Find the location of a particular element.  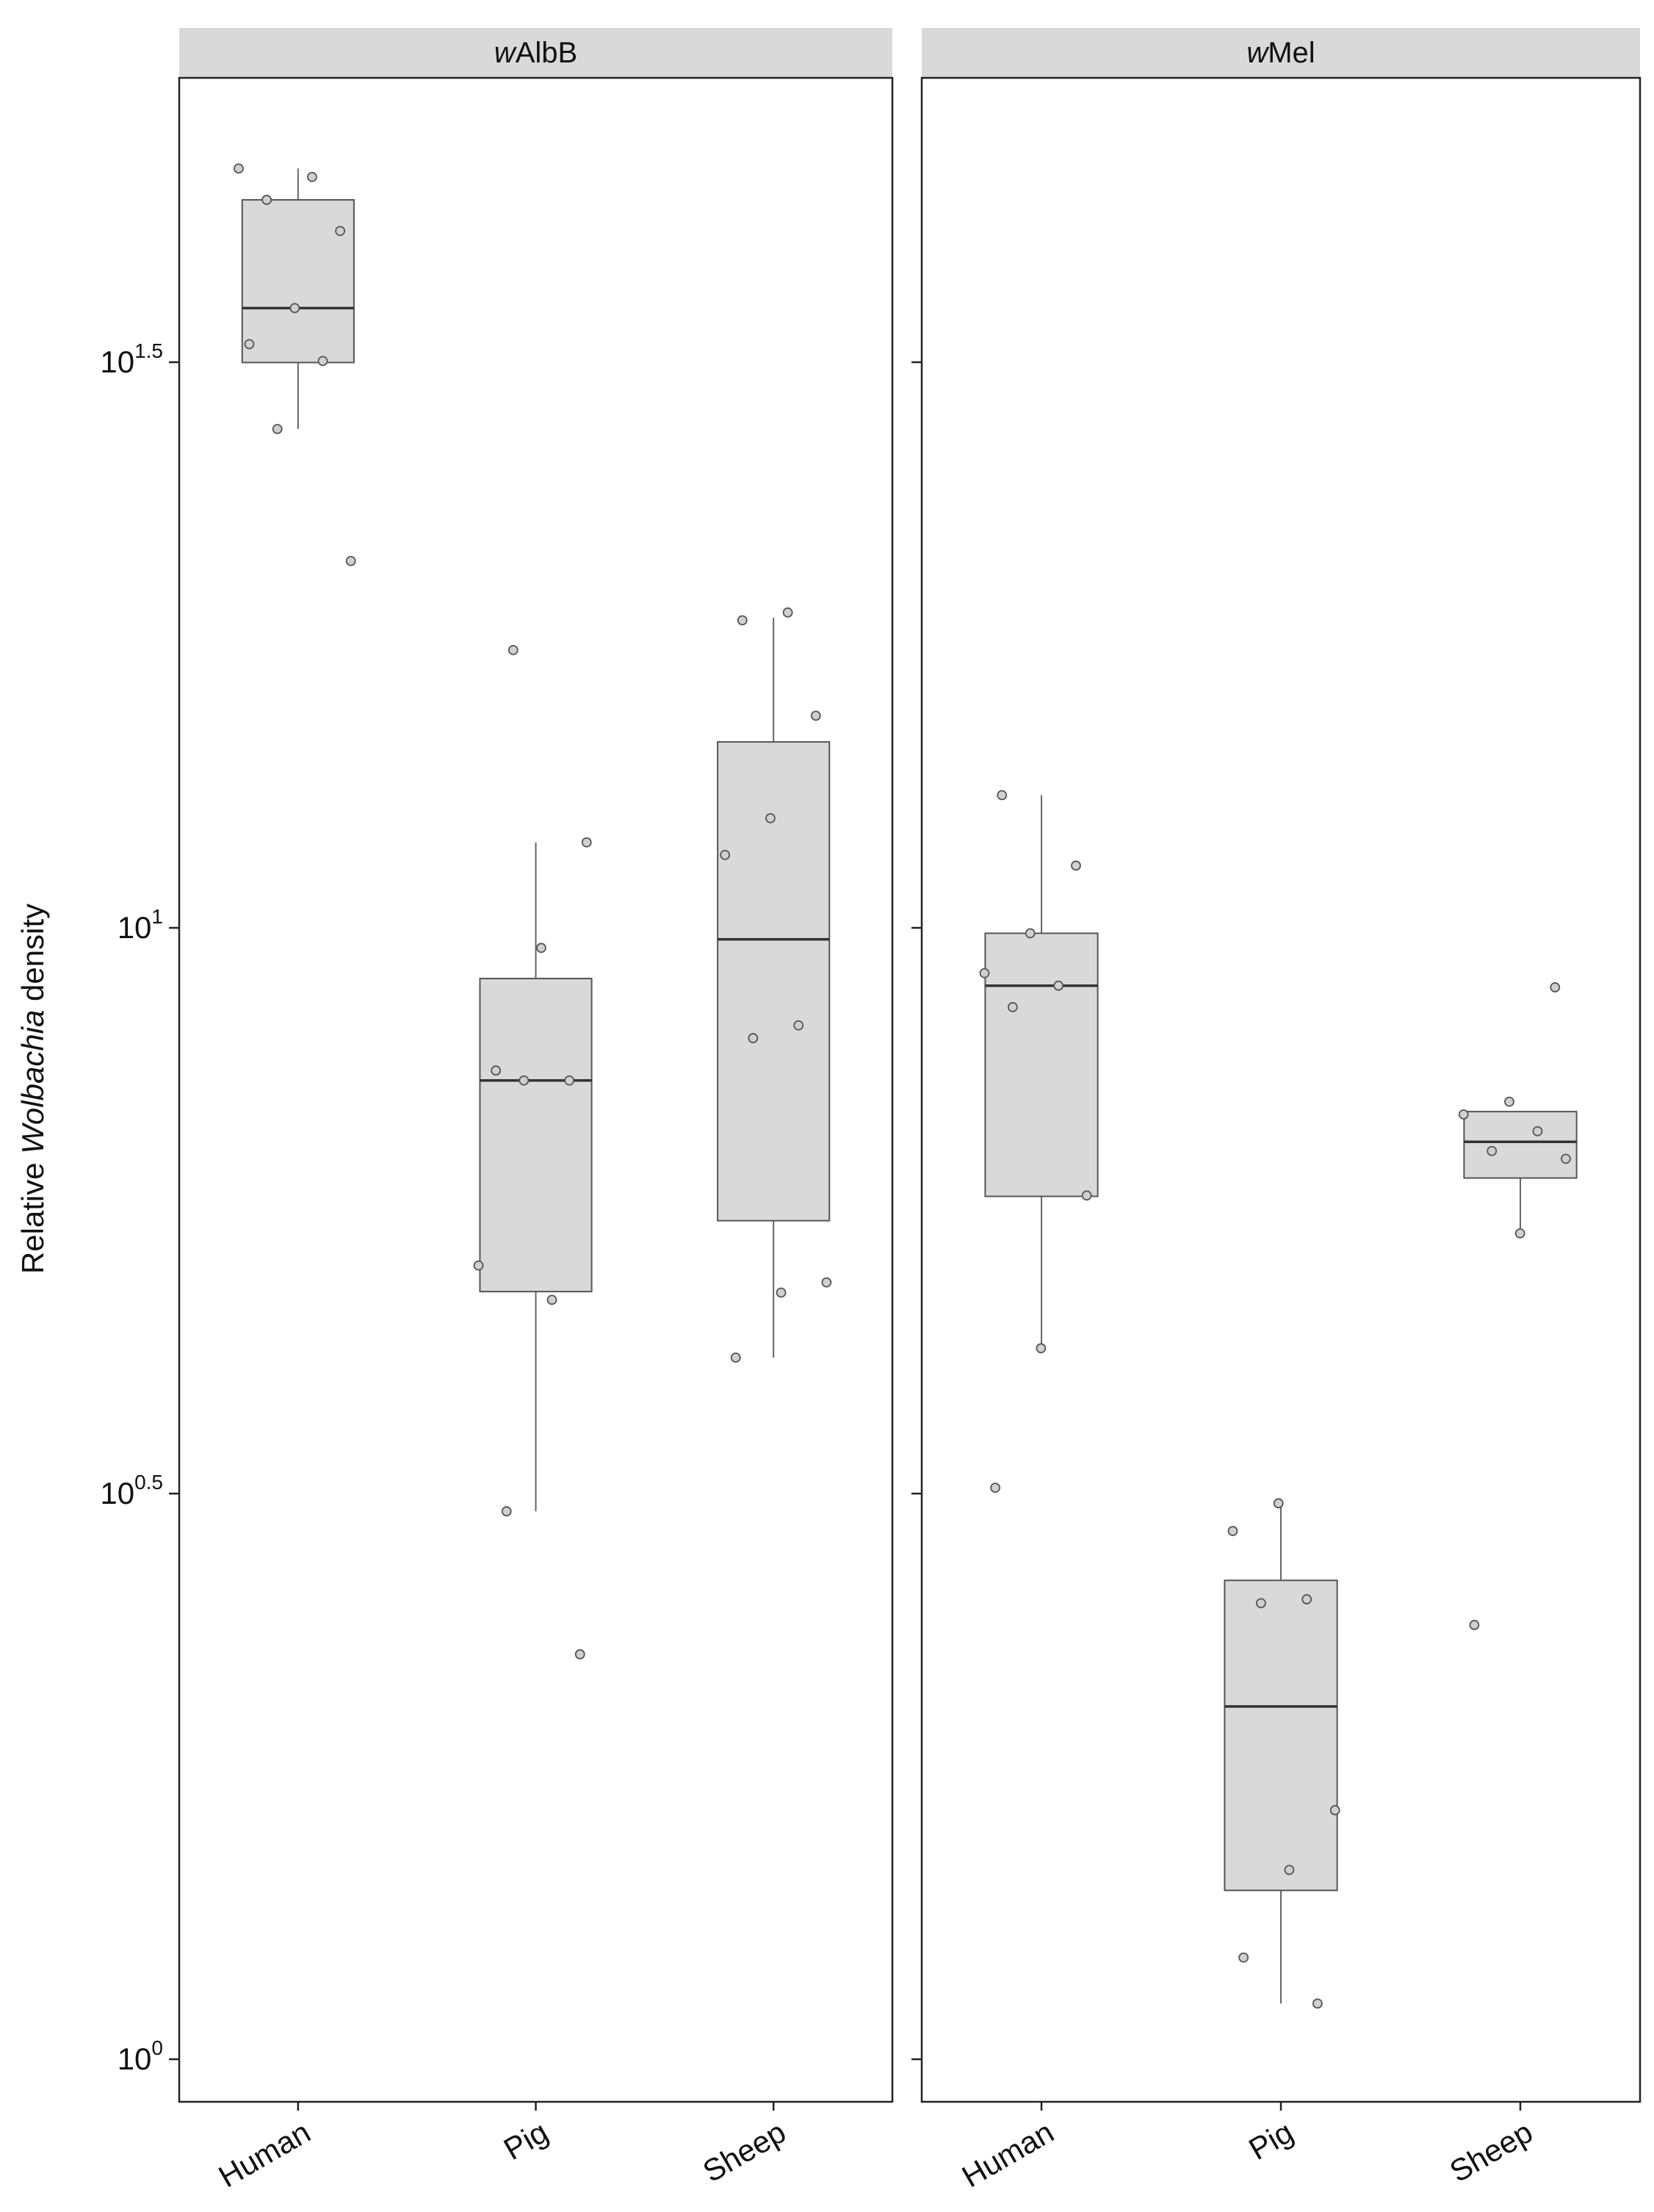

y-axis-title-part: density is located at coordinates (32, 957).